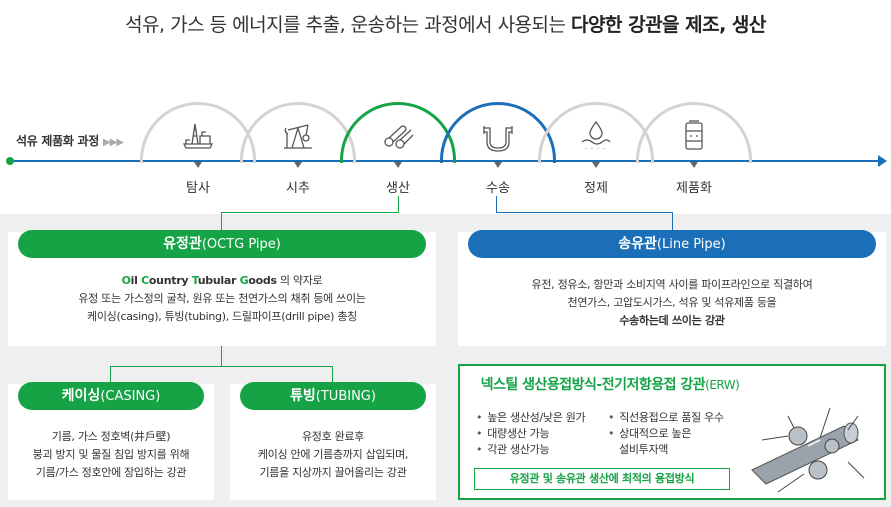  What do you see at coordinates (298, 136) in the screenshot?
I see `pumpjack-icon` at bounding box center [298, 136].